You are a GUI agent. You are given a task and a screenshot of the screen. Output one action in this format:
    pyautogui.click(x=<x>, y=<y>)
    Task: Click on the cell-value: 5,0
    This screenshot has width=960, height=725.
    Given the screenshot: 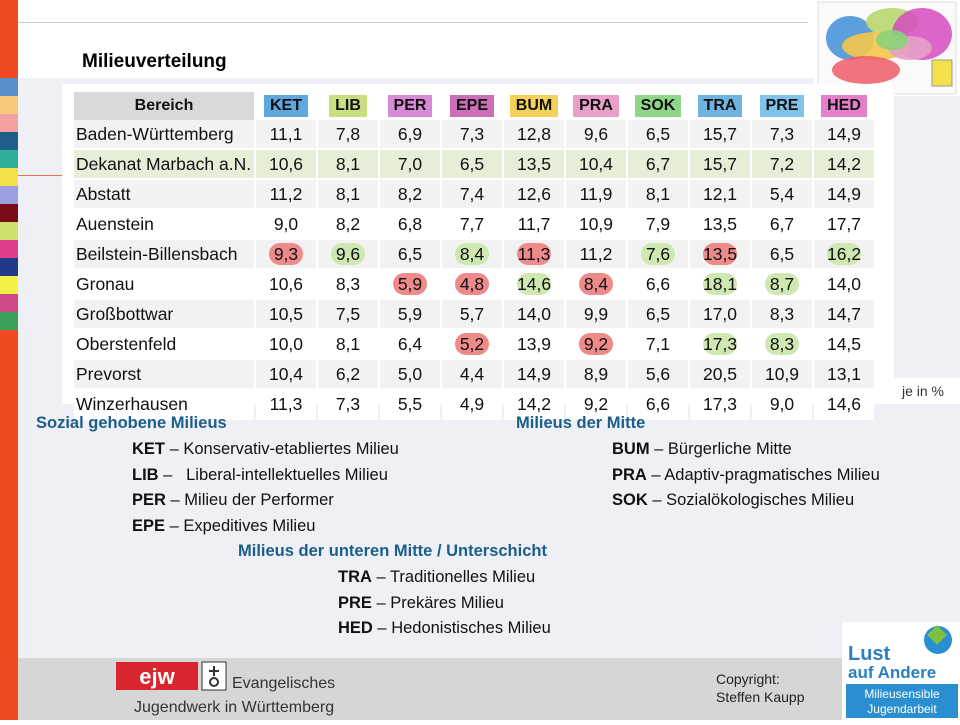 What is the action you would take?
    pyautogui.click(x=410, y=373)
    